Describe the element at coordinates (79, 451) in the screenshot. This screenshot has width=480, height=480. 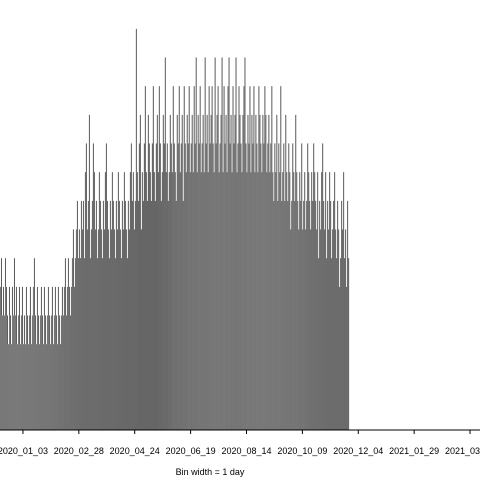
I see `x-tick-label: 2020_02_28` at that location.